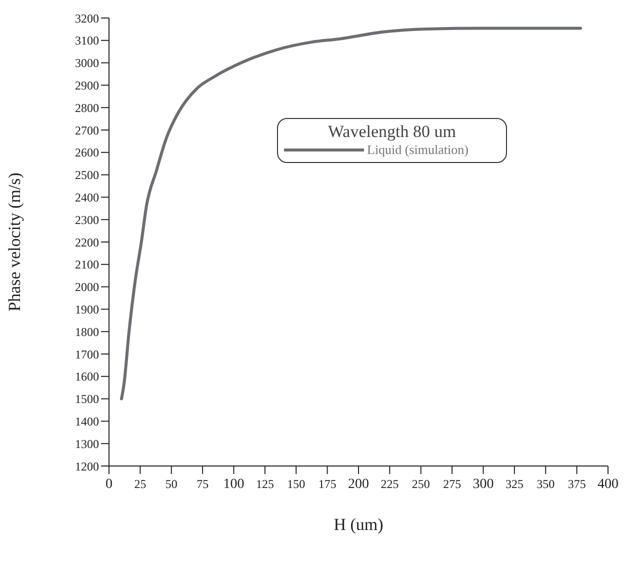  I want to click on y-tick-label: 2000, so click(87, 287).